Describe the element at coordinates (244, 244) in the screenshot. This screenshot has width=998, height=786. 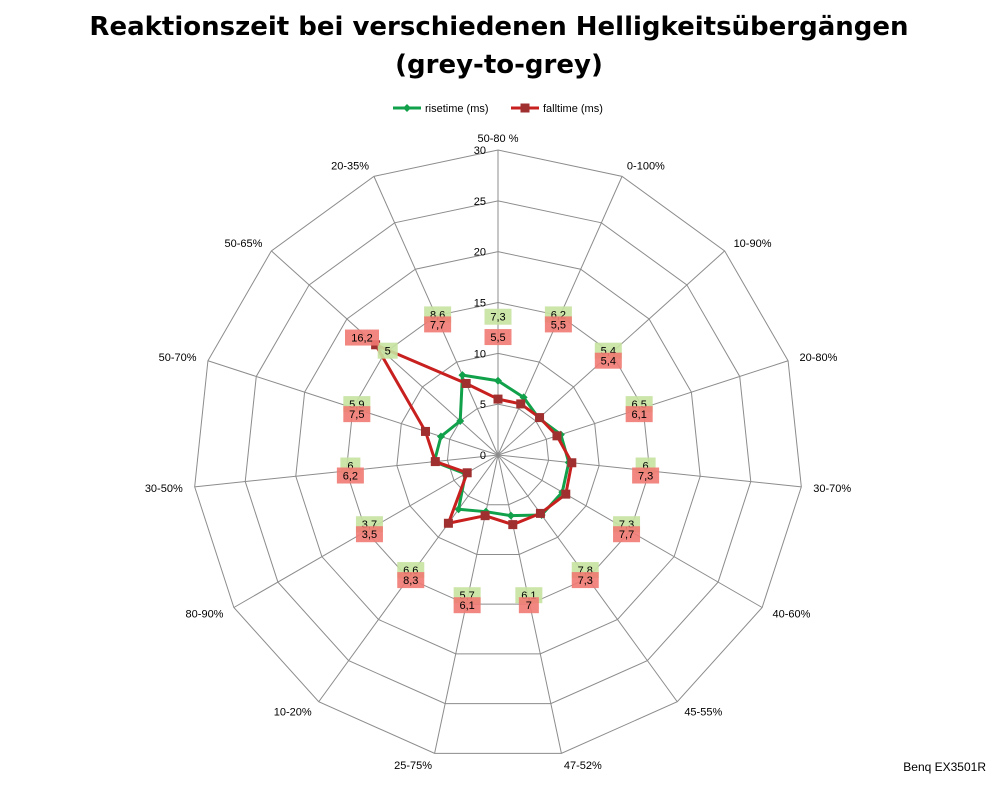
I see `category-label: 50-65%` at that location.